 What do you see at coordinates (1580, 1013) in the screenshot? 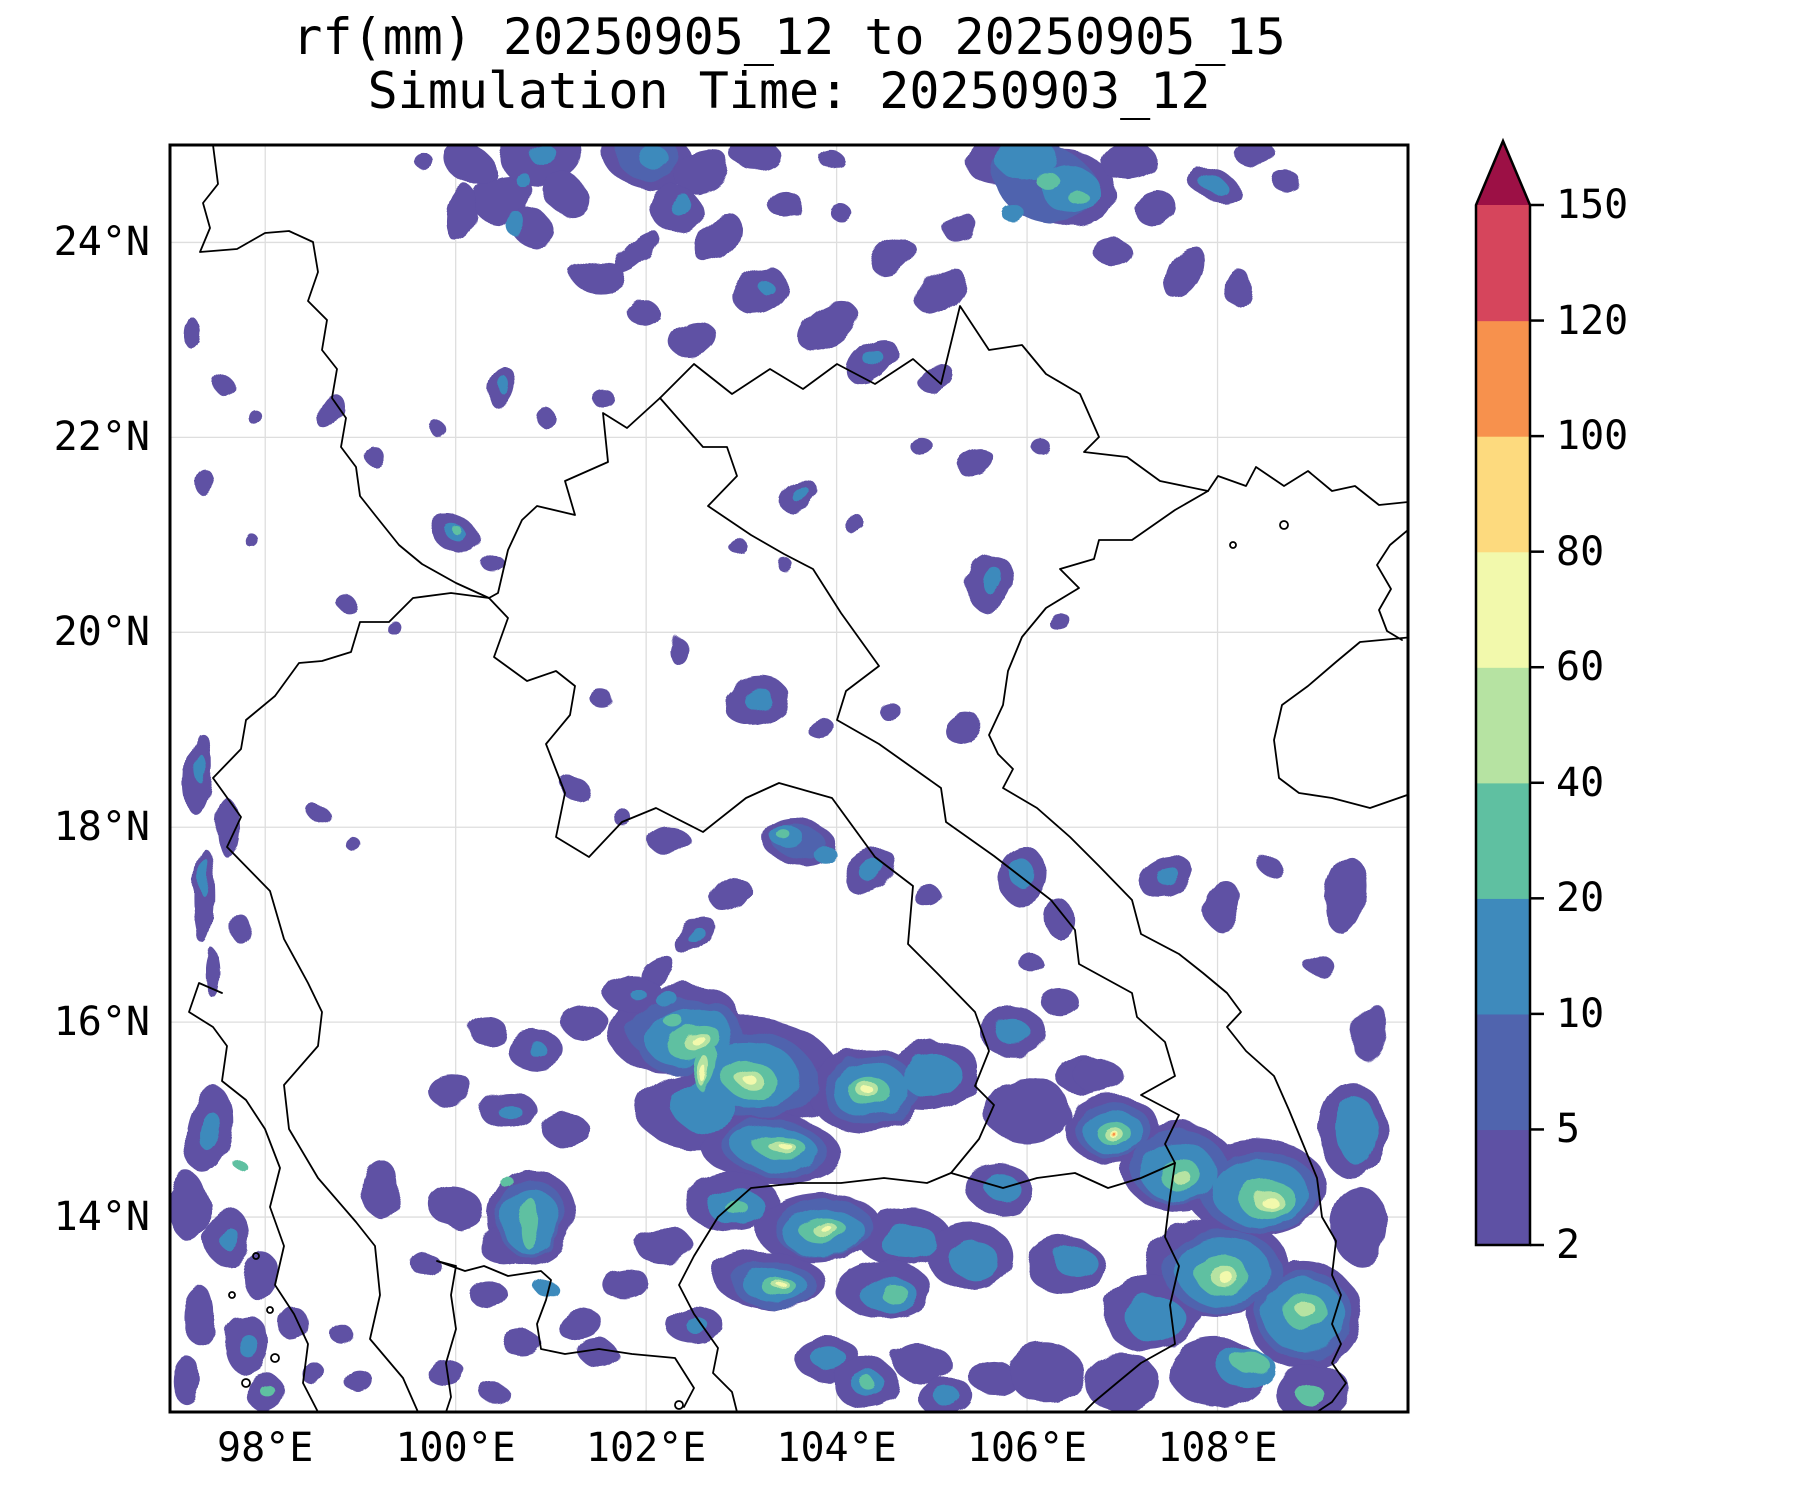
I see `colorbar-tick-label: 10` at bounding box center [1580, 1013].